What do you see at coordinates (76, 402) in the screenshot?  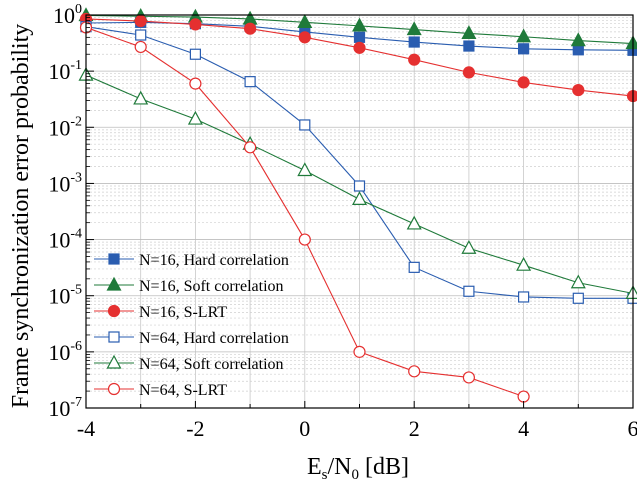 I see `y-tick-exponent: -7` at bounding box center [76, 402].